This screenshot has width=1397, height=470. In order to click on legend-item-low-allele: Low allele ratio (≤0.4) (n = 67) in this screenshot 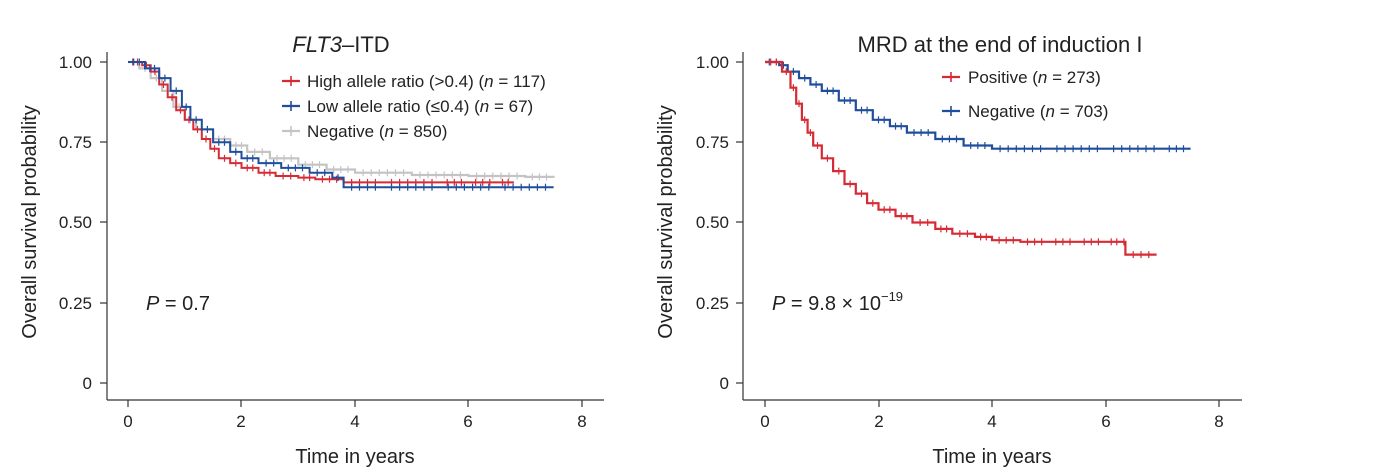, I will do `click(407, 106)`.